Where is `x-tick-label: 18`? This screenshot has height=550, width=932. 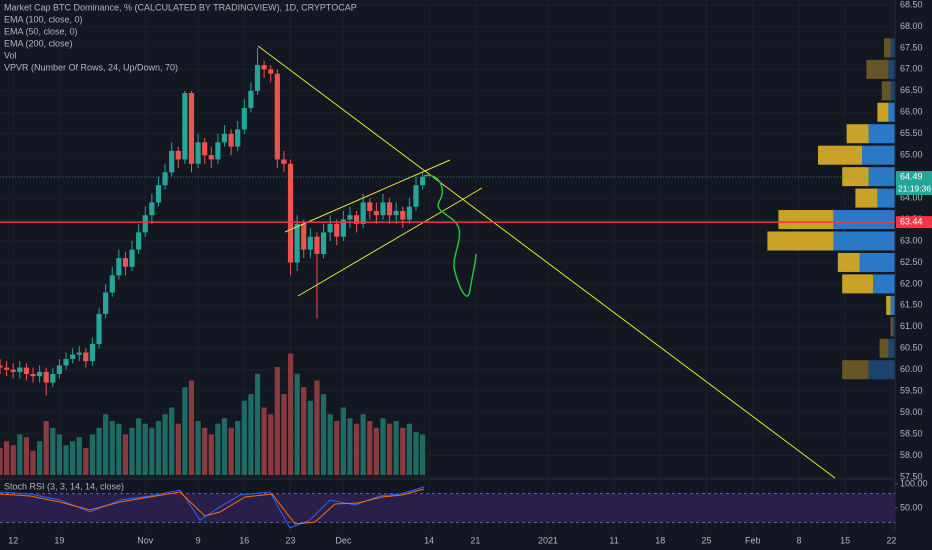 x-tick-label: 18 is located at coordinates (660, 540).